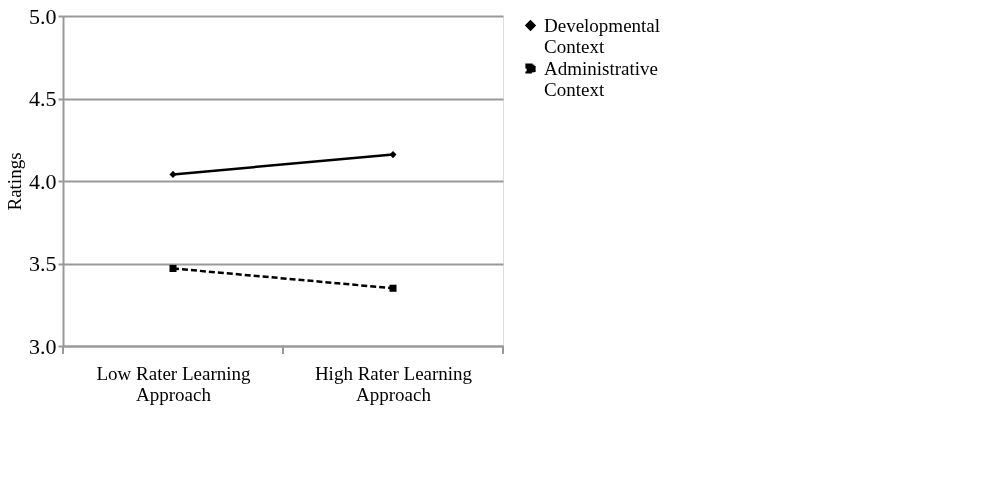  I want to click on x-tick-label: High Rater Learning Approach, so click(393, 383).